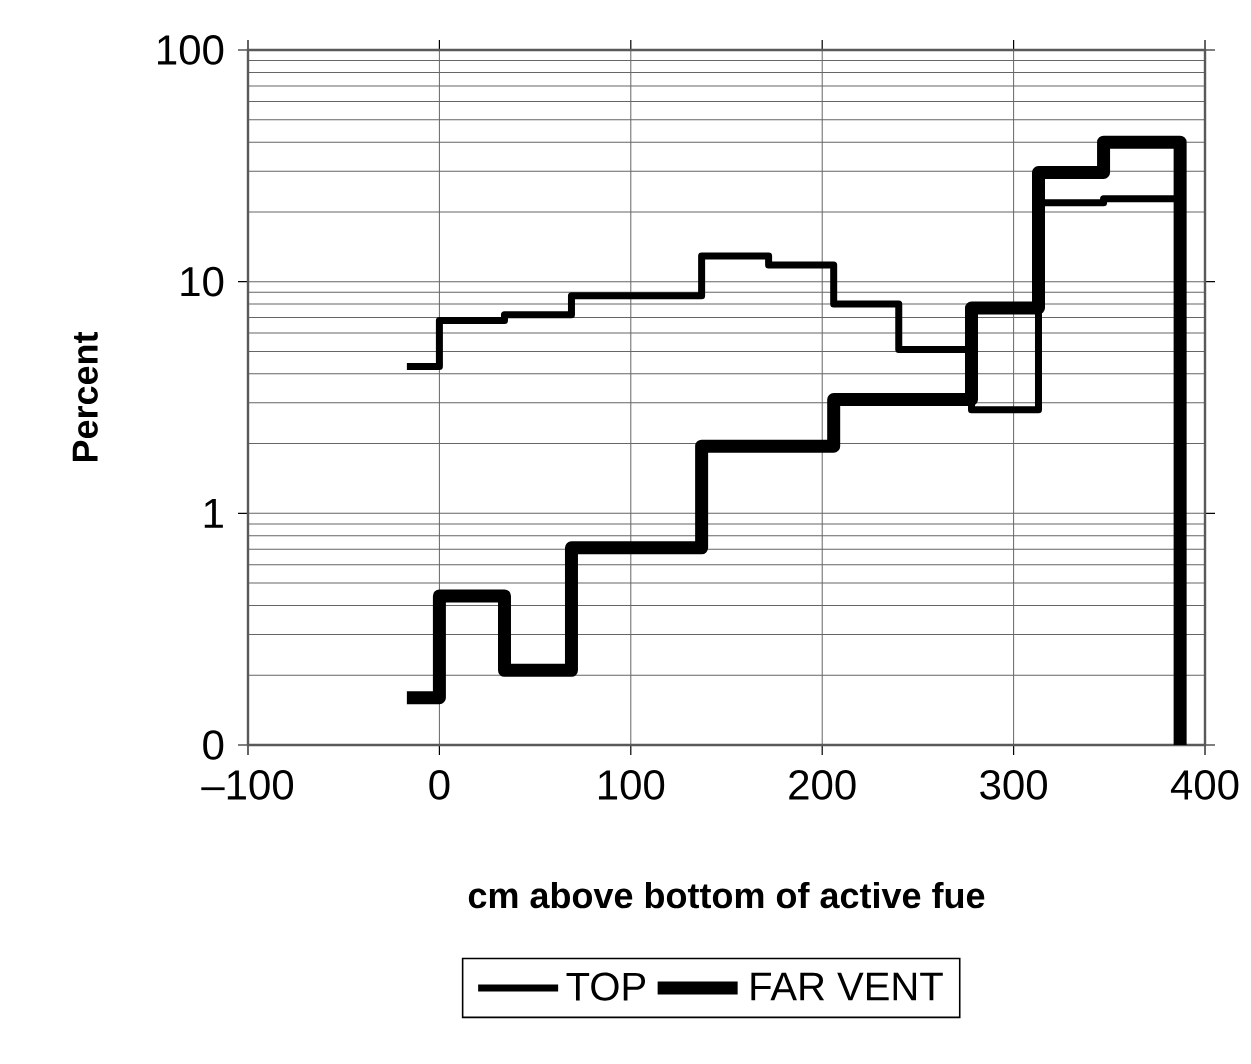  Describe the element at coordinates (191, 50) in the screenshot. I see `y-tick-label: 100` at that location.